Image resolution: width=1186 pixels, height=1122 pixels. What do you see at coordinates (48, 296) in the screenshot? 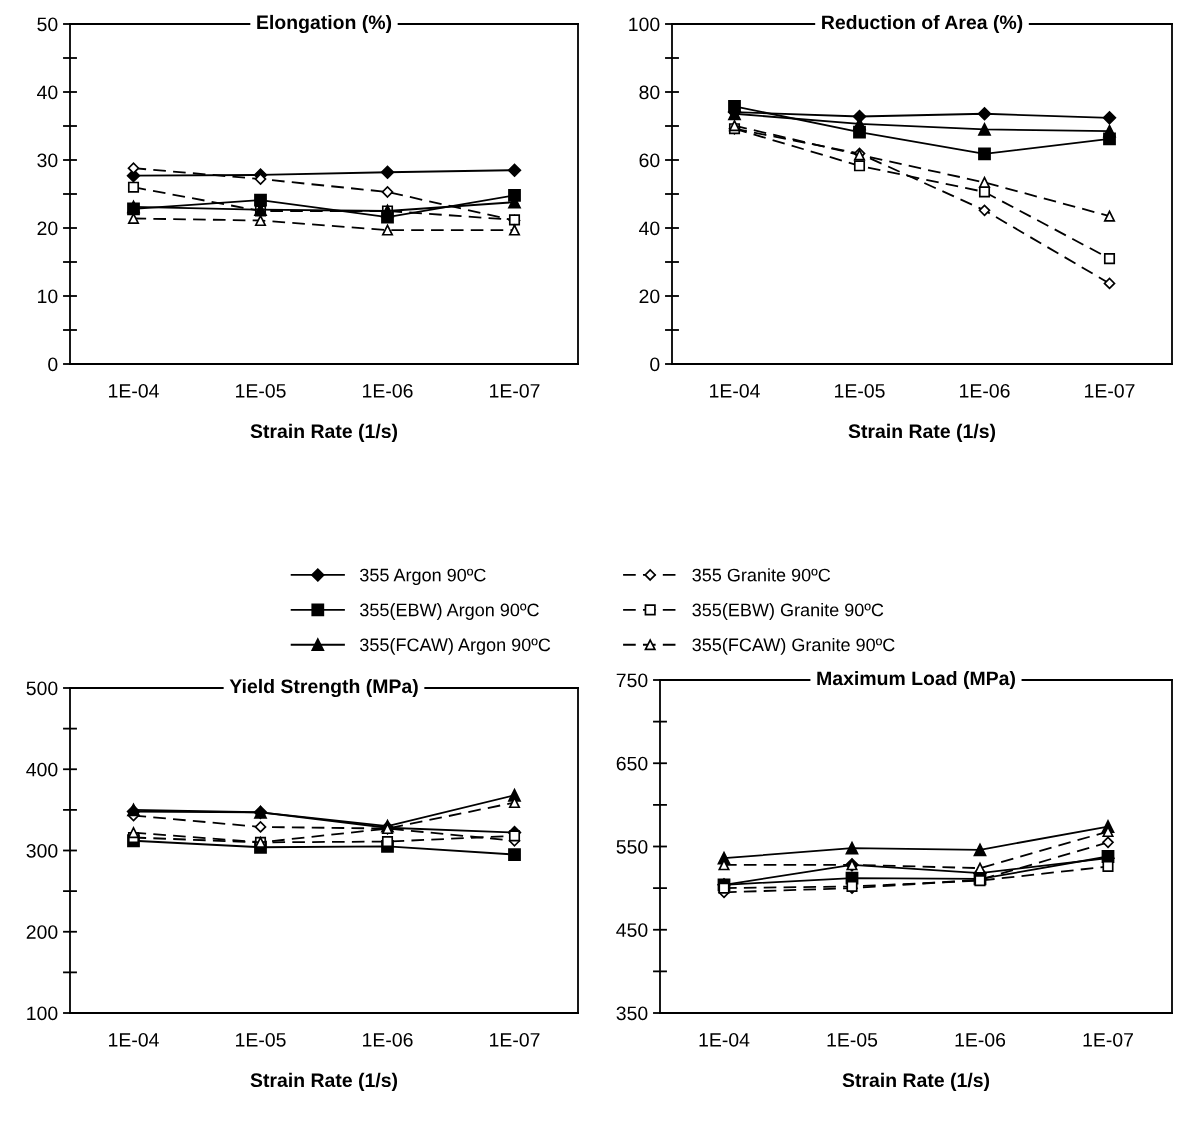
I see `y-tick-label: 10` at bounding box center [48, 296].